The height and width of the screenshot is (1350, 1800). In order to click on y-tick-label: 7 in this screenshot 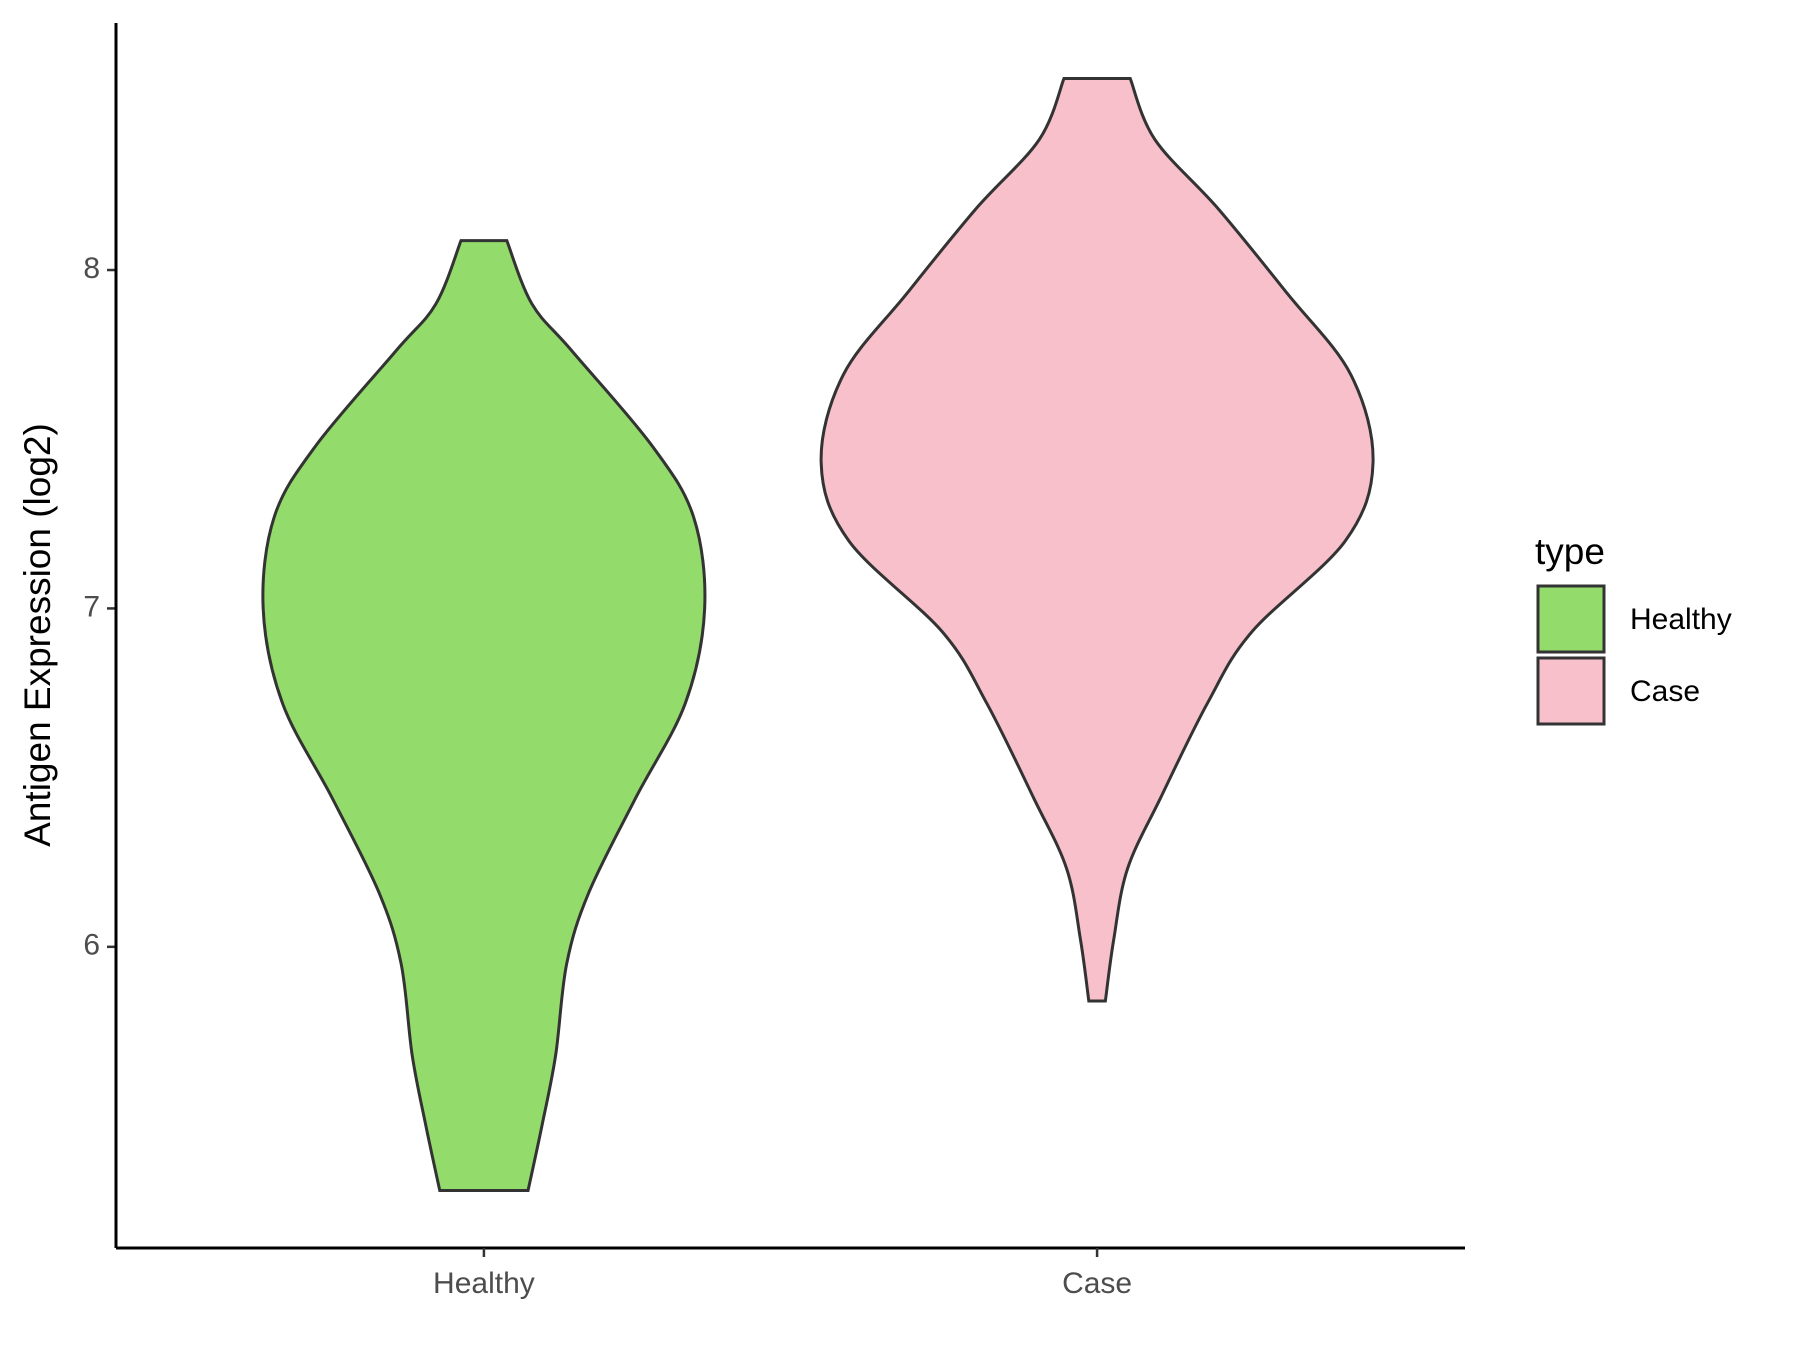, I will do `click(91, 606)`.